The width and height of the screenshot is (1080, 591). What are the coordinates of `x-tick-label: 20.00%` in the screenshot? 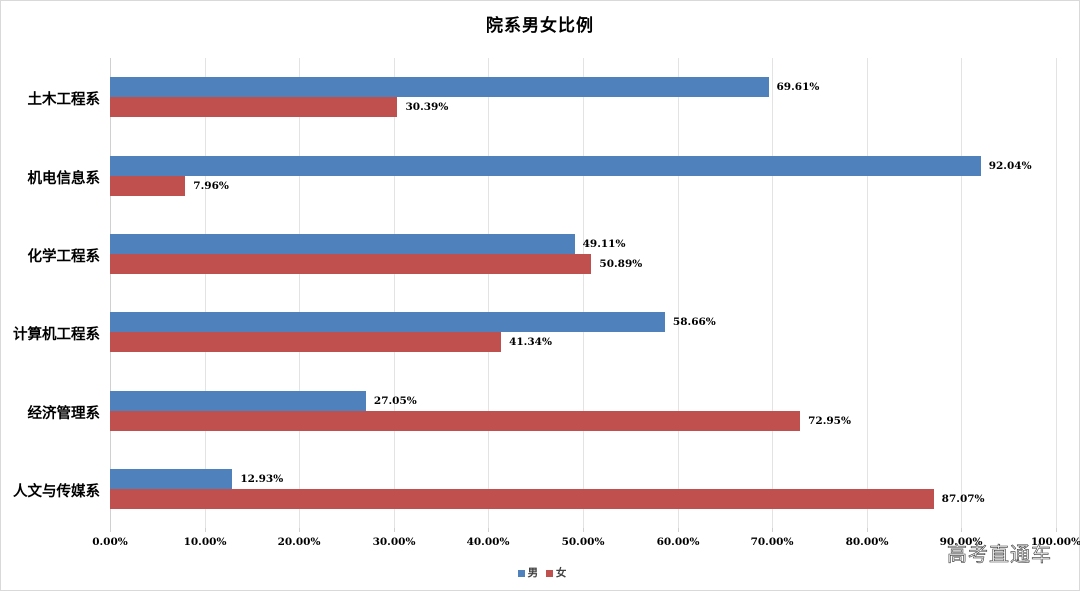 It's located at (299, 542).